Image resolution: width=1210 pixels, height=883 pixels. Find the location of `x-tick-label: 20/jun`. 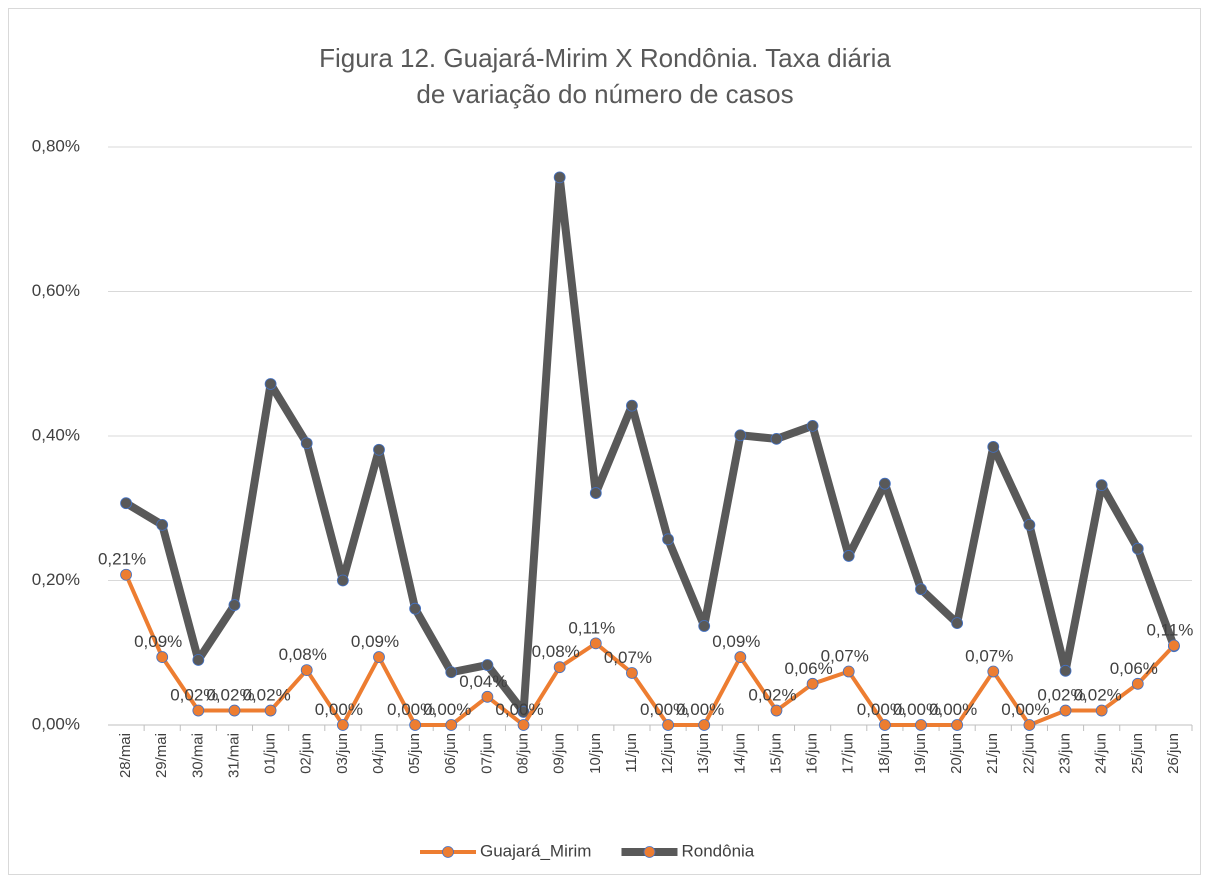

x-tick-label: 20/jun is located at coordinates (956, 753).